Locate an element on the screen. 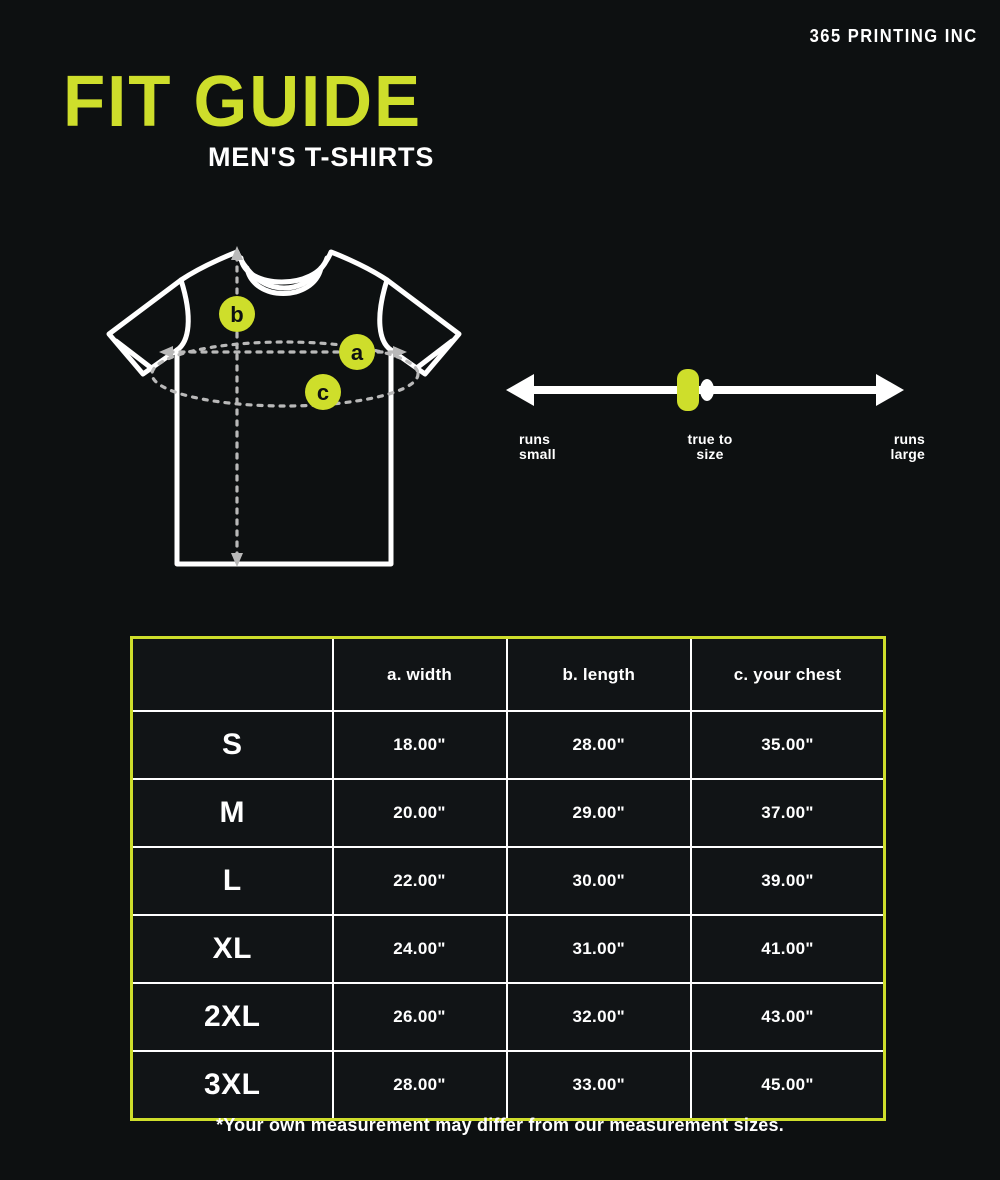 The height and width of the screenshot is (1180, 1000). svg-text: a is located at coordinates (357, 352).